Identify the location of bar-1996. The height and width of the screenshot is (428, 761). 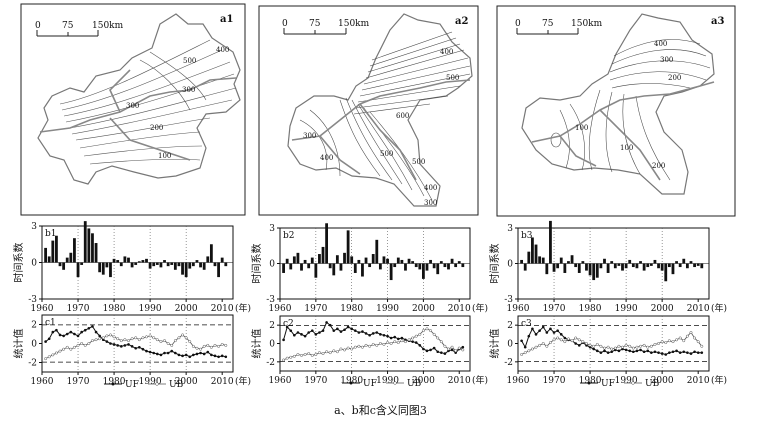
(648, 265).